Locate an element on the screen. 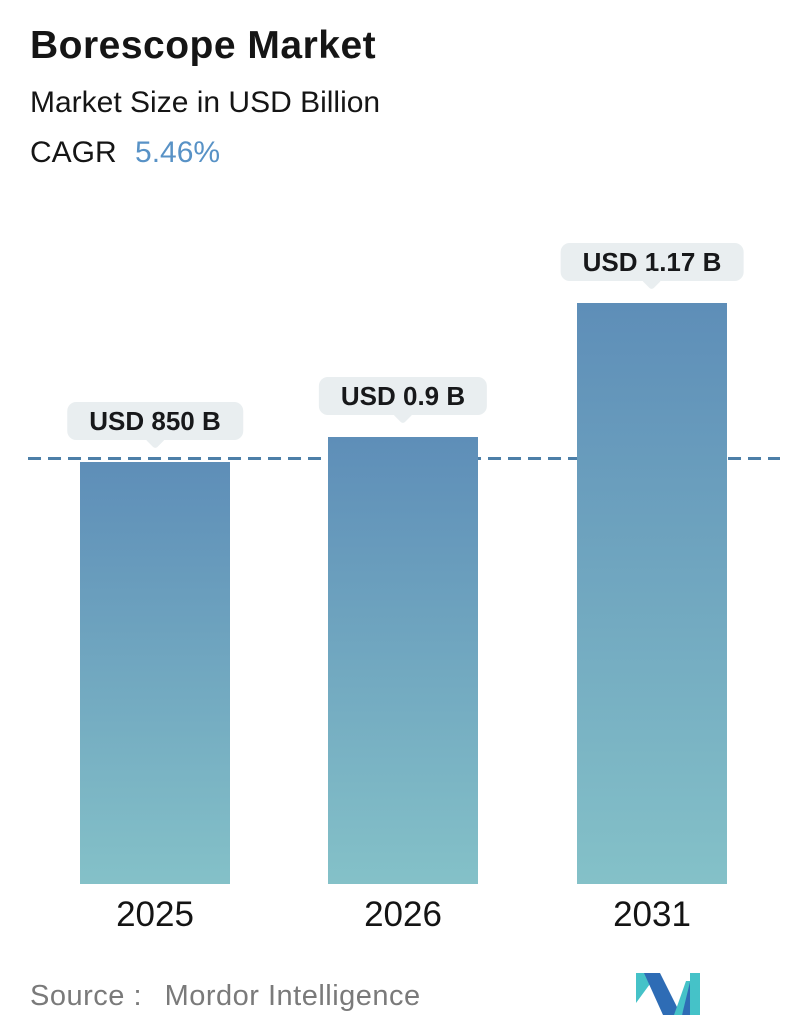 This screenshot has height=1034, width=796. bar-2026 is located at coordinates (403, 660).